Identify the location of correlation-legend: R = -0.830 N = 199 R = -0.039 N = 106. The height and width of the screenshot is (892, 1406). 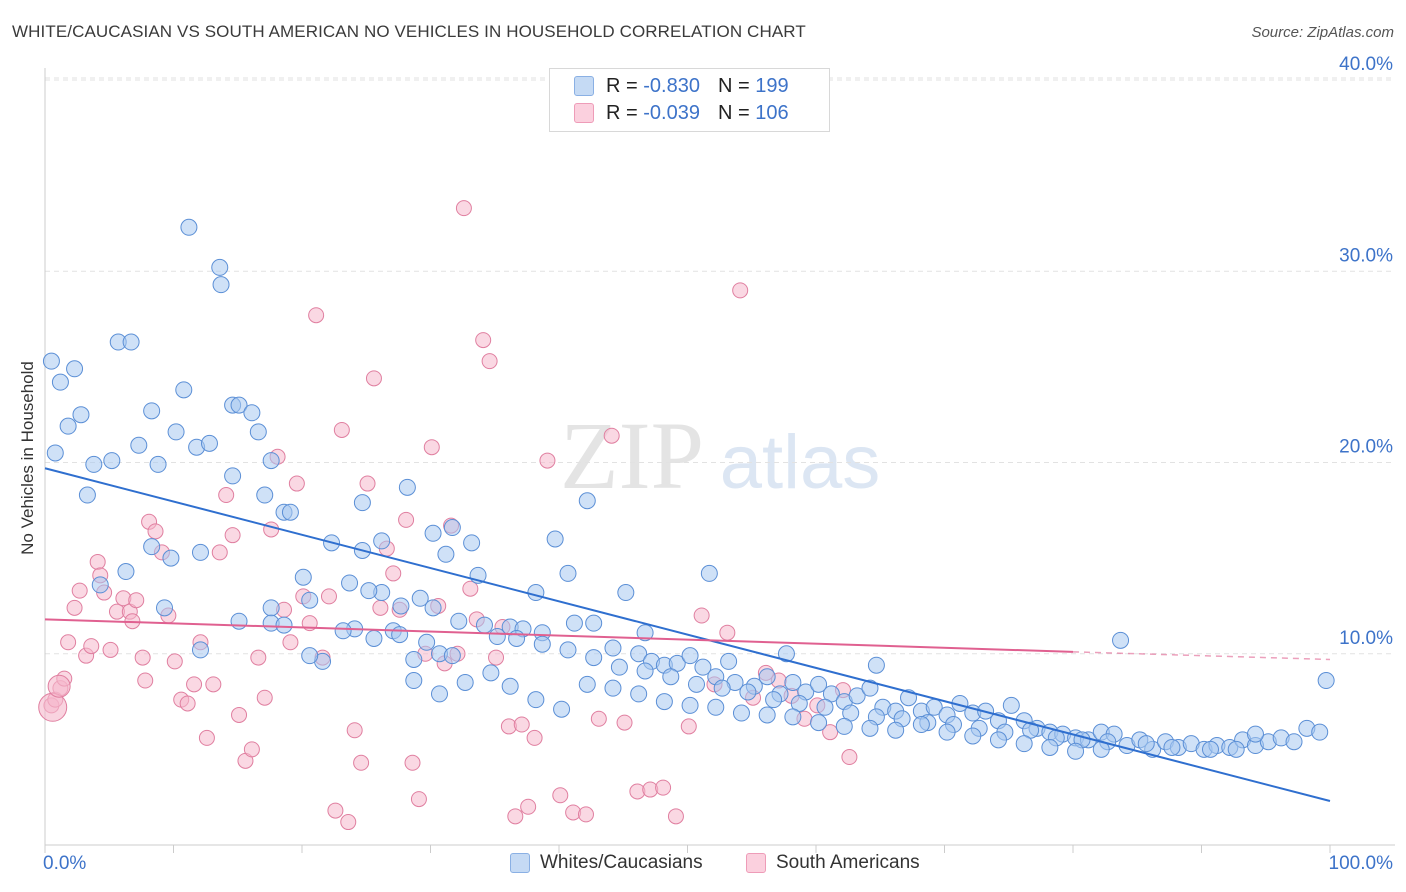
(689, 100).